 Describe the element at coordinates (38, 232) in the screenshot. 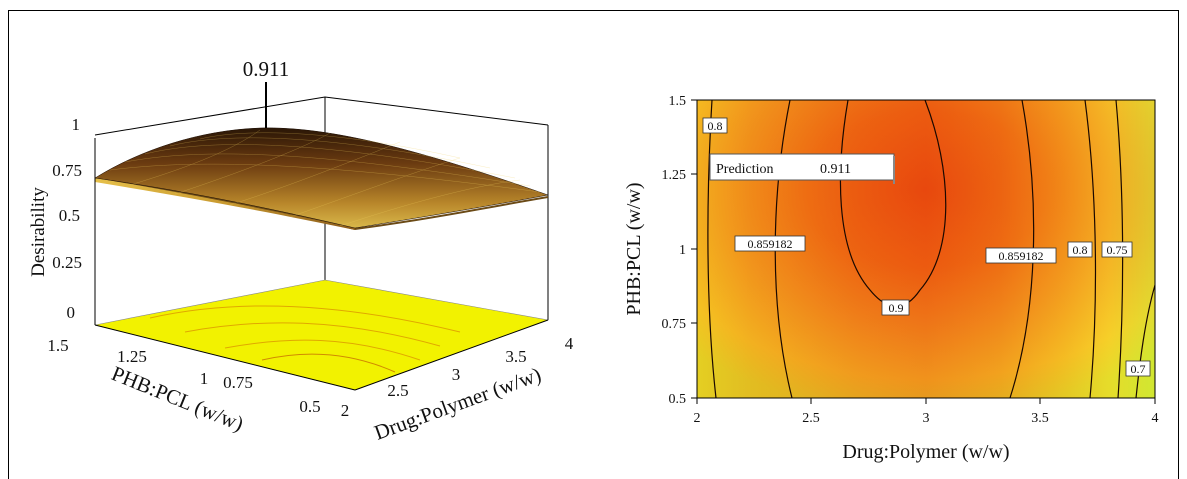

I see `z-axis-label: Desirability` at that location.